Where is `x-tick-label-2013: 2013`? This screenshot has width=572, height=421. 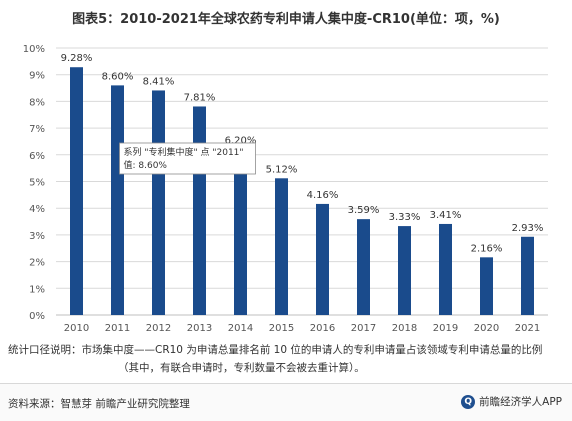 x-tick-label-2013: 2013 is located at coordinates (199, 328).